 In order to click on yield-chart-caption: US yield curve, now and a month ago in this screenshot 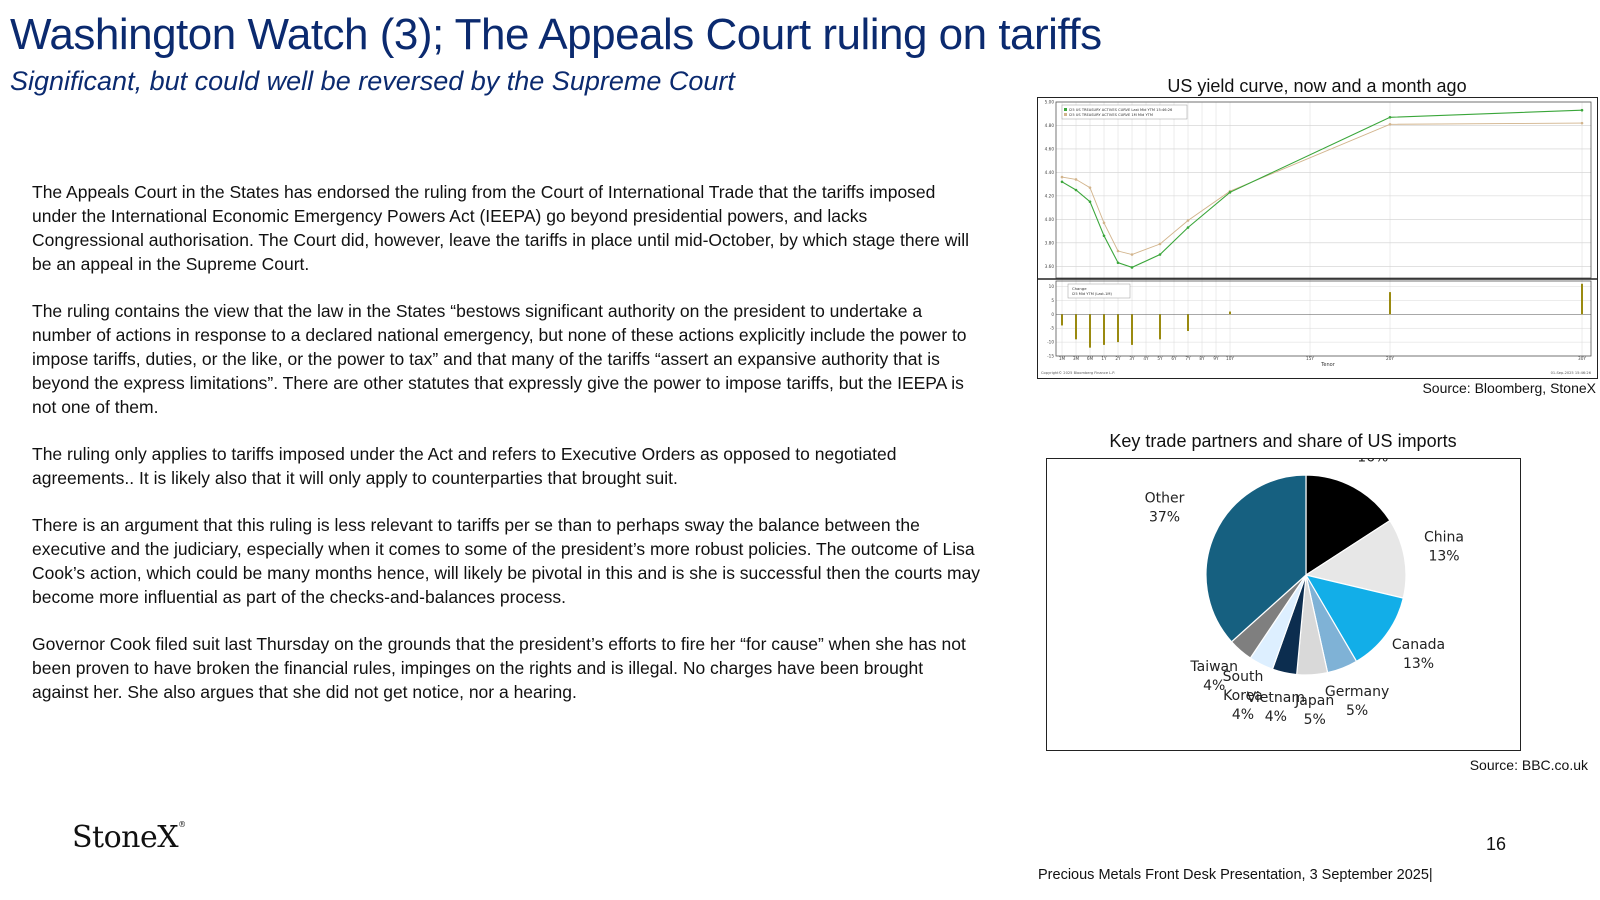, I will do `click(1317, 86)`.